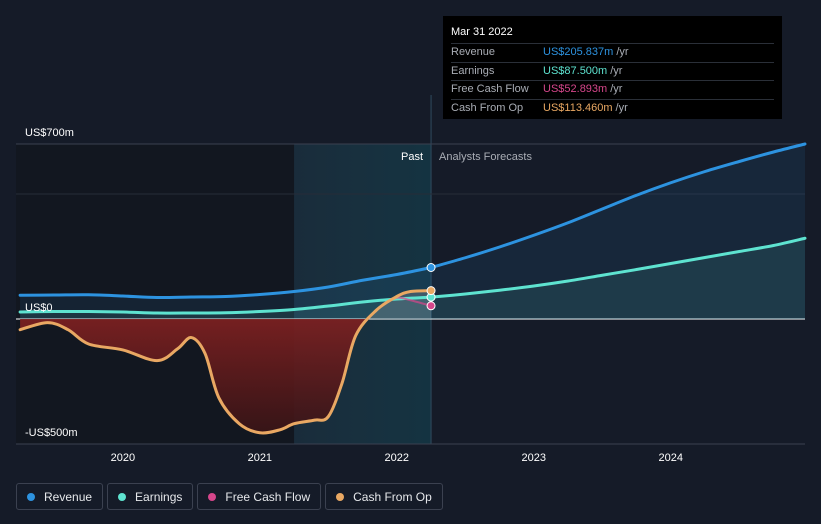  What do you see at coordinates (226, 376) in the screenshot?
I see `area-cash-from-op-negative` at bounding box center [226, 376].